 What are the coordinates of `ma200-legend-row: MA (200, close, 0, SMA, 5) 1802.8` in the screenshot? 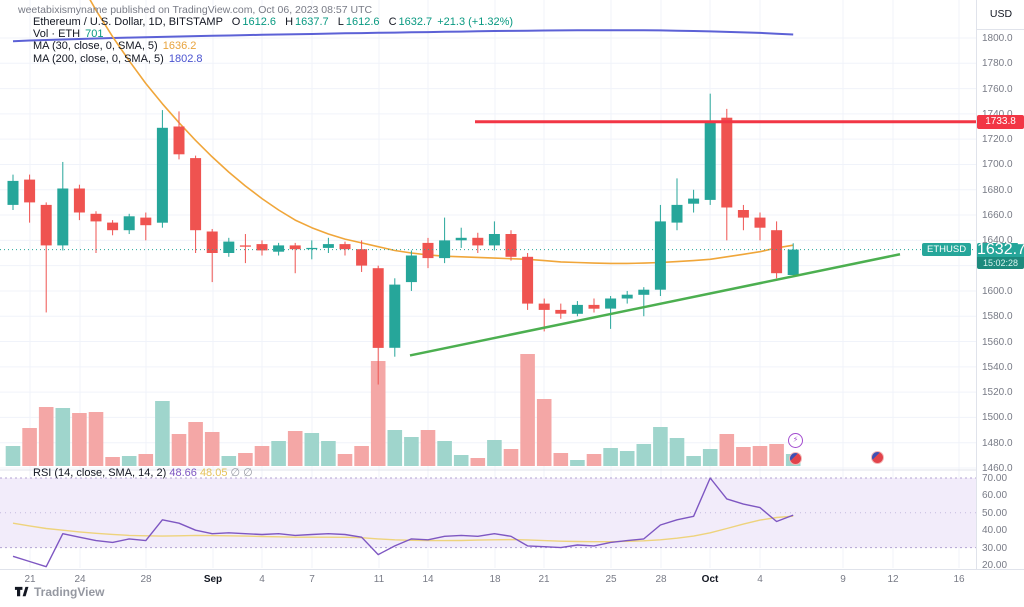 It's located at (273, 59).